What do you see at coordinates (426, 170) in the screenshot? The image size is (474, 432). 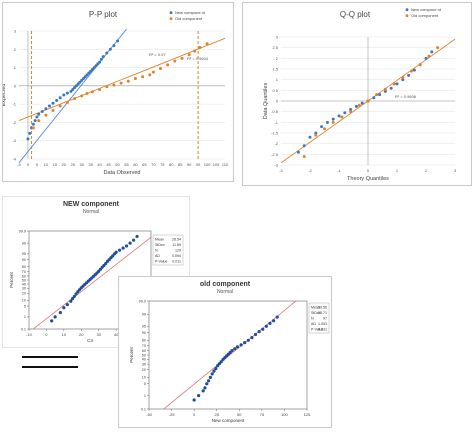 I see `x-tick-label: 2` at bounding box center [426, 170].